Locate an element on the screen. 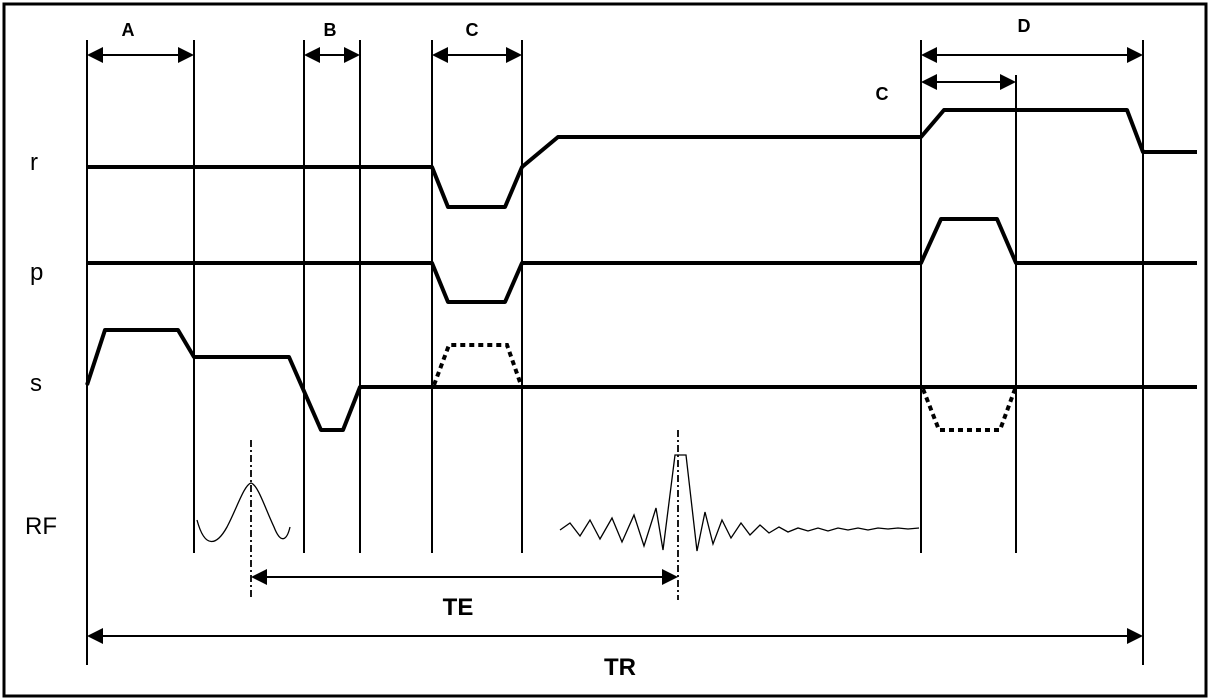  row-label-p: p is located at coordinates (36, 272).